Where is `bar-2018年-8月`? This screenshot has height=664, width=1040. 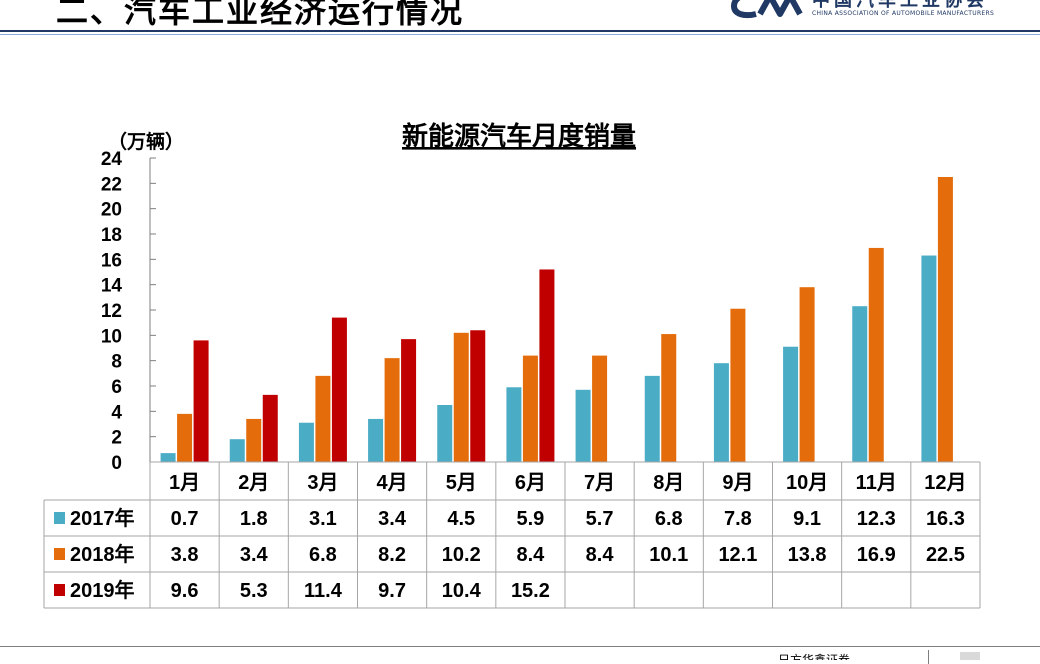
bar-2018年-8月 is located at coordinates (669, 398).